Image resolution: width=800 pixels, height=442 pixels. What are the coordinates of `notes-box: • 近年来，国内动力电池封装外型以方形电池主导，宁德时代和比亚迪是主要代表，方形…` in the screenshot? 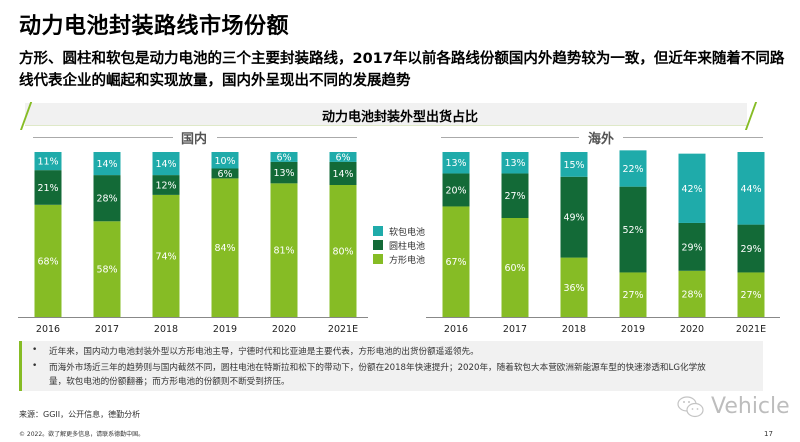 It's located at (391, 366).